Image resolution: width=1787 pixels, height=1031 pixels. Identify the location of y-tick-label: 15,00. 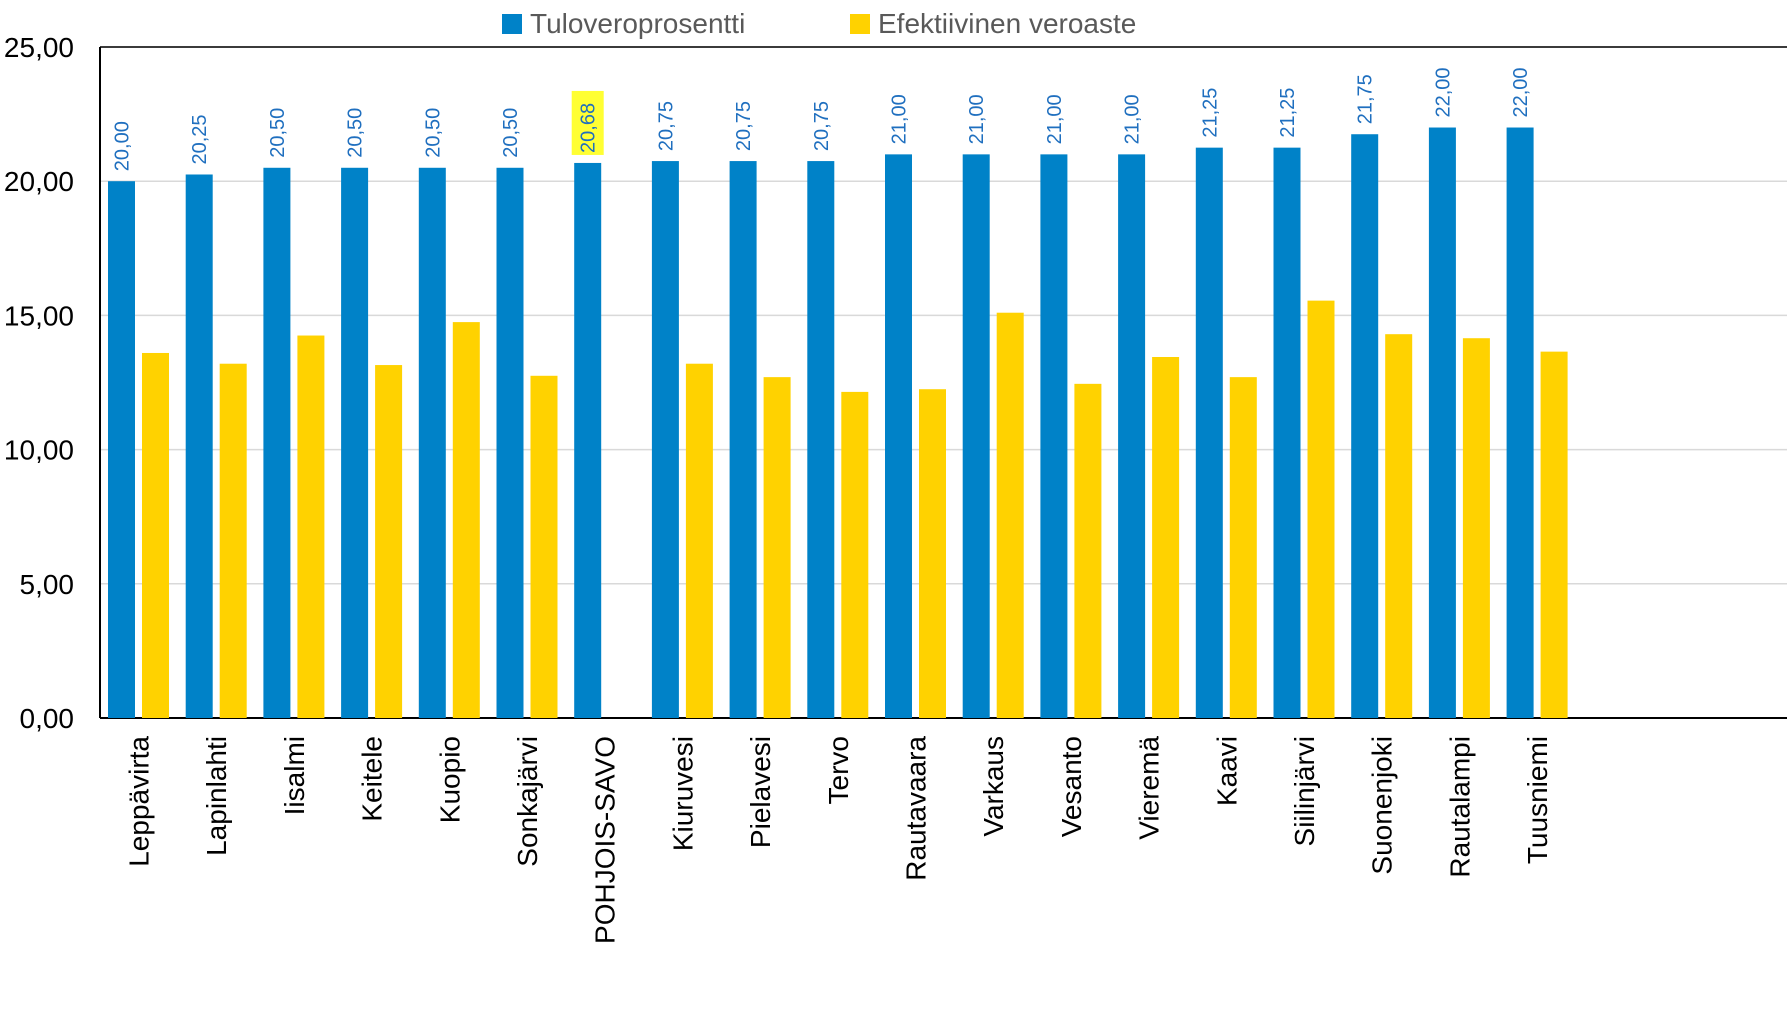
(39, 315).